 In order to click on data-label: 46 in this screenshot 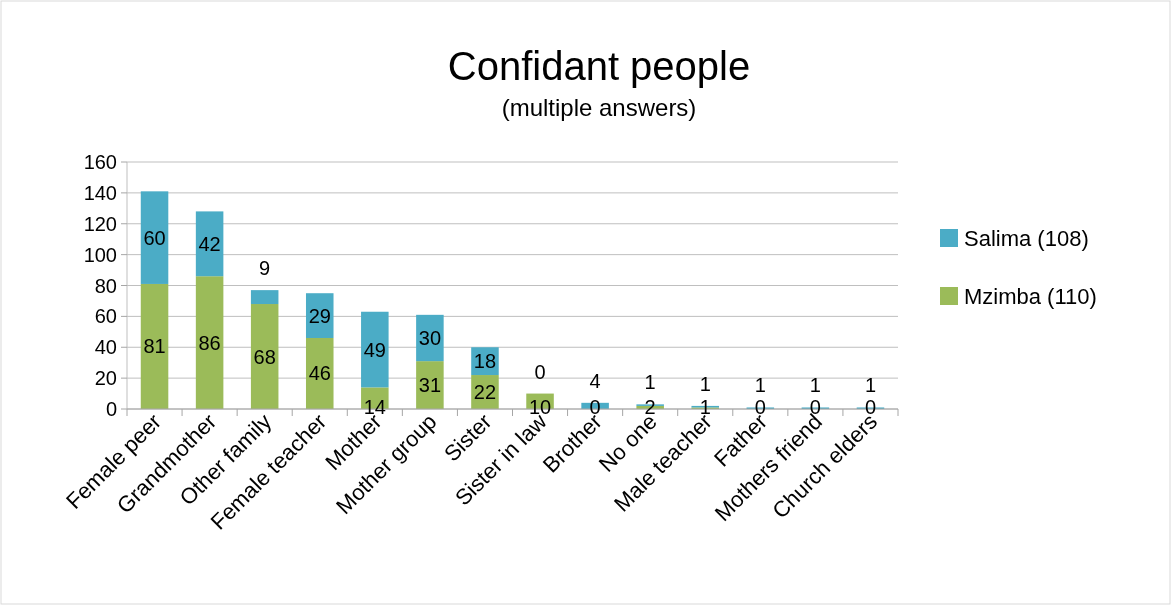, I will do `click(319, 373)`.